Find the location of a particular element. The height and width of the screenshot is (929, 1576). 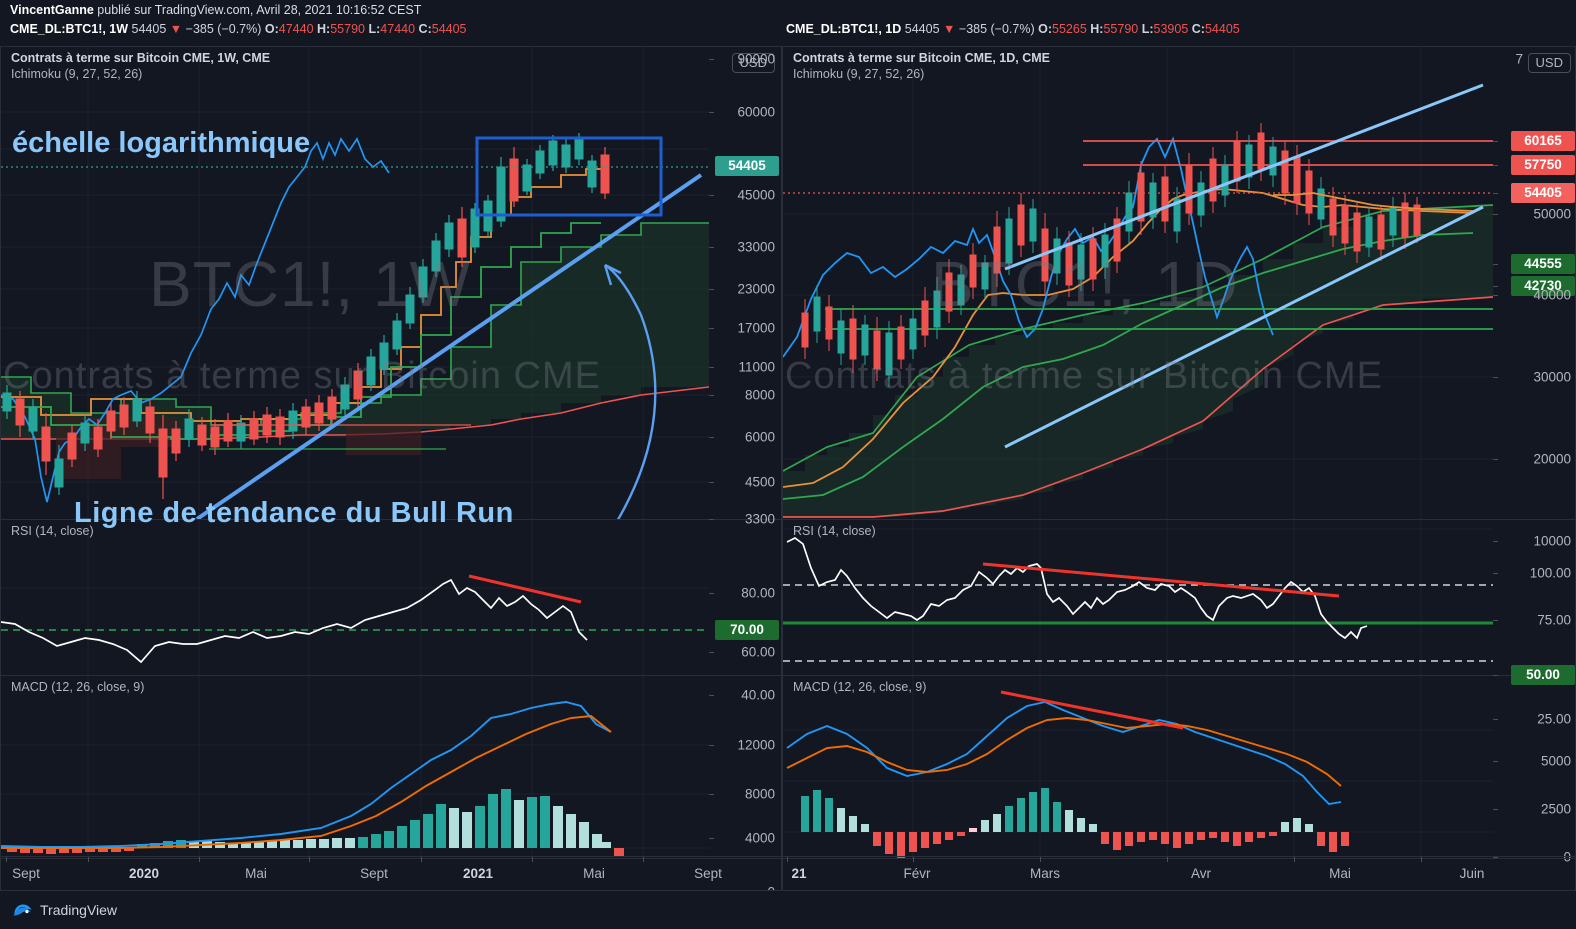

left-change: −385 (−0.7%) is located at coordinates (223, 29).